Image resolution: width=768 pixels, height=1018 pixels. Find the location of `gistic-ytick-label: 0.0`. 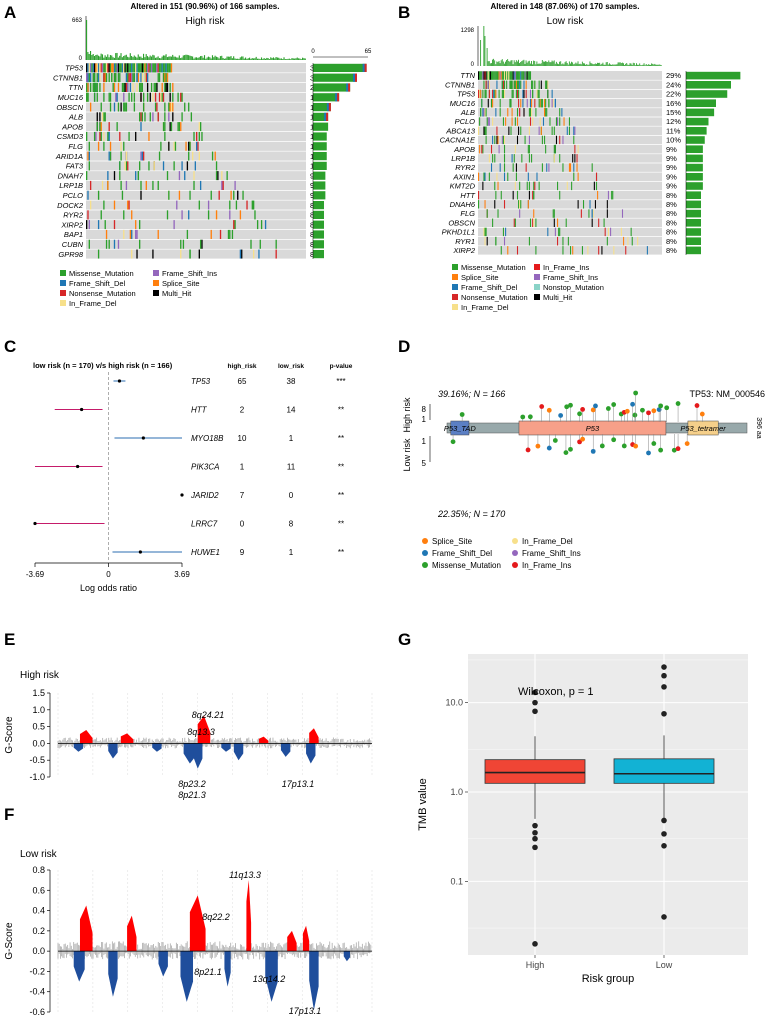

gistic-ytick-label: 0.0 is located at coordinates (38, 743).